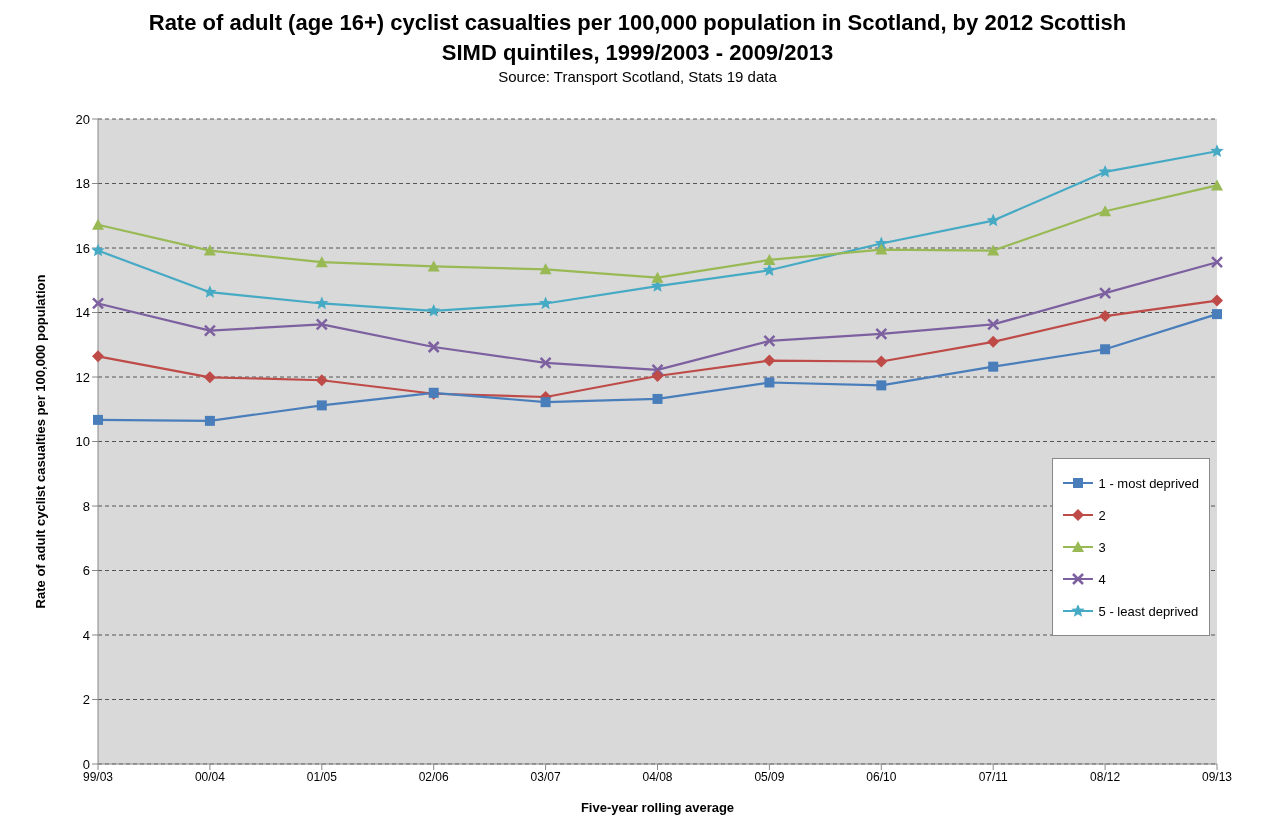  What do you see at coordinates (86, 506) in the screenshot?
I see `y-tick-label: 8` at bounding box center [86, 506].